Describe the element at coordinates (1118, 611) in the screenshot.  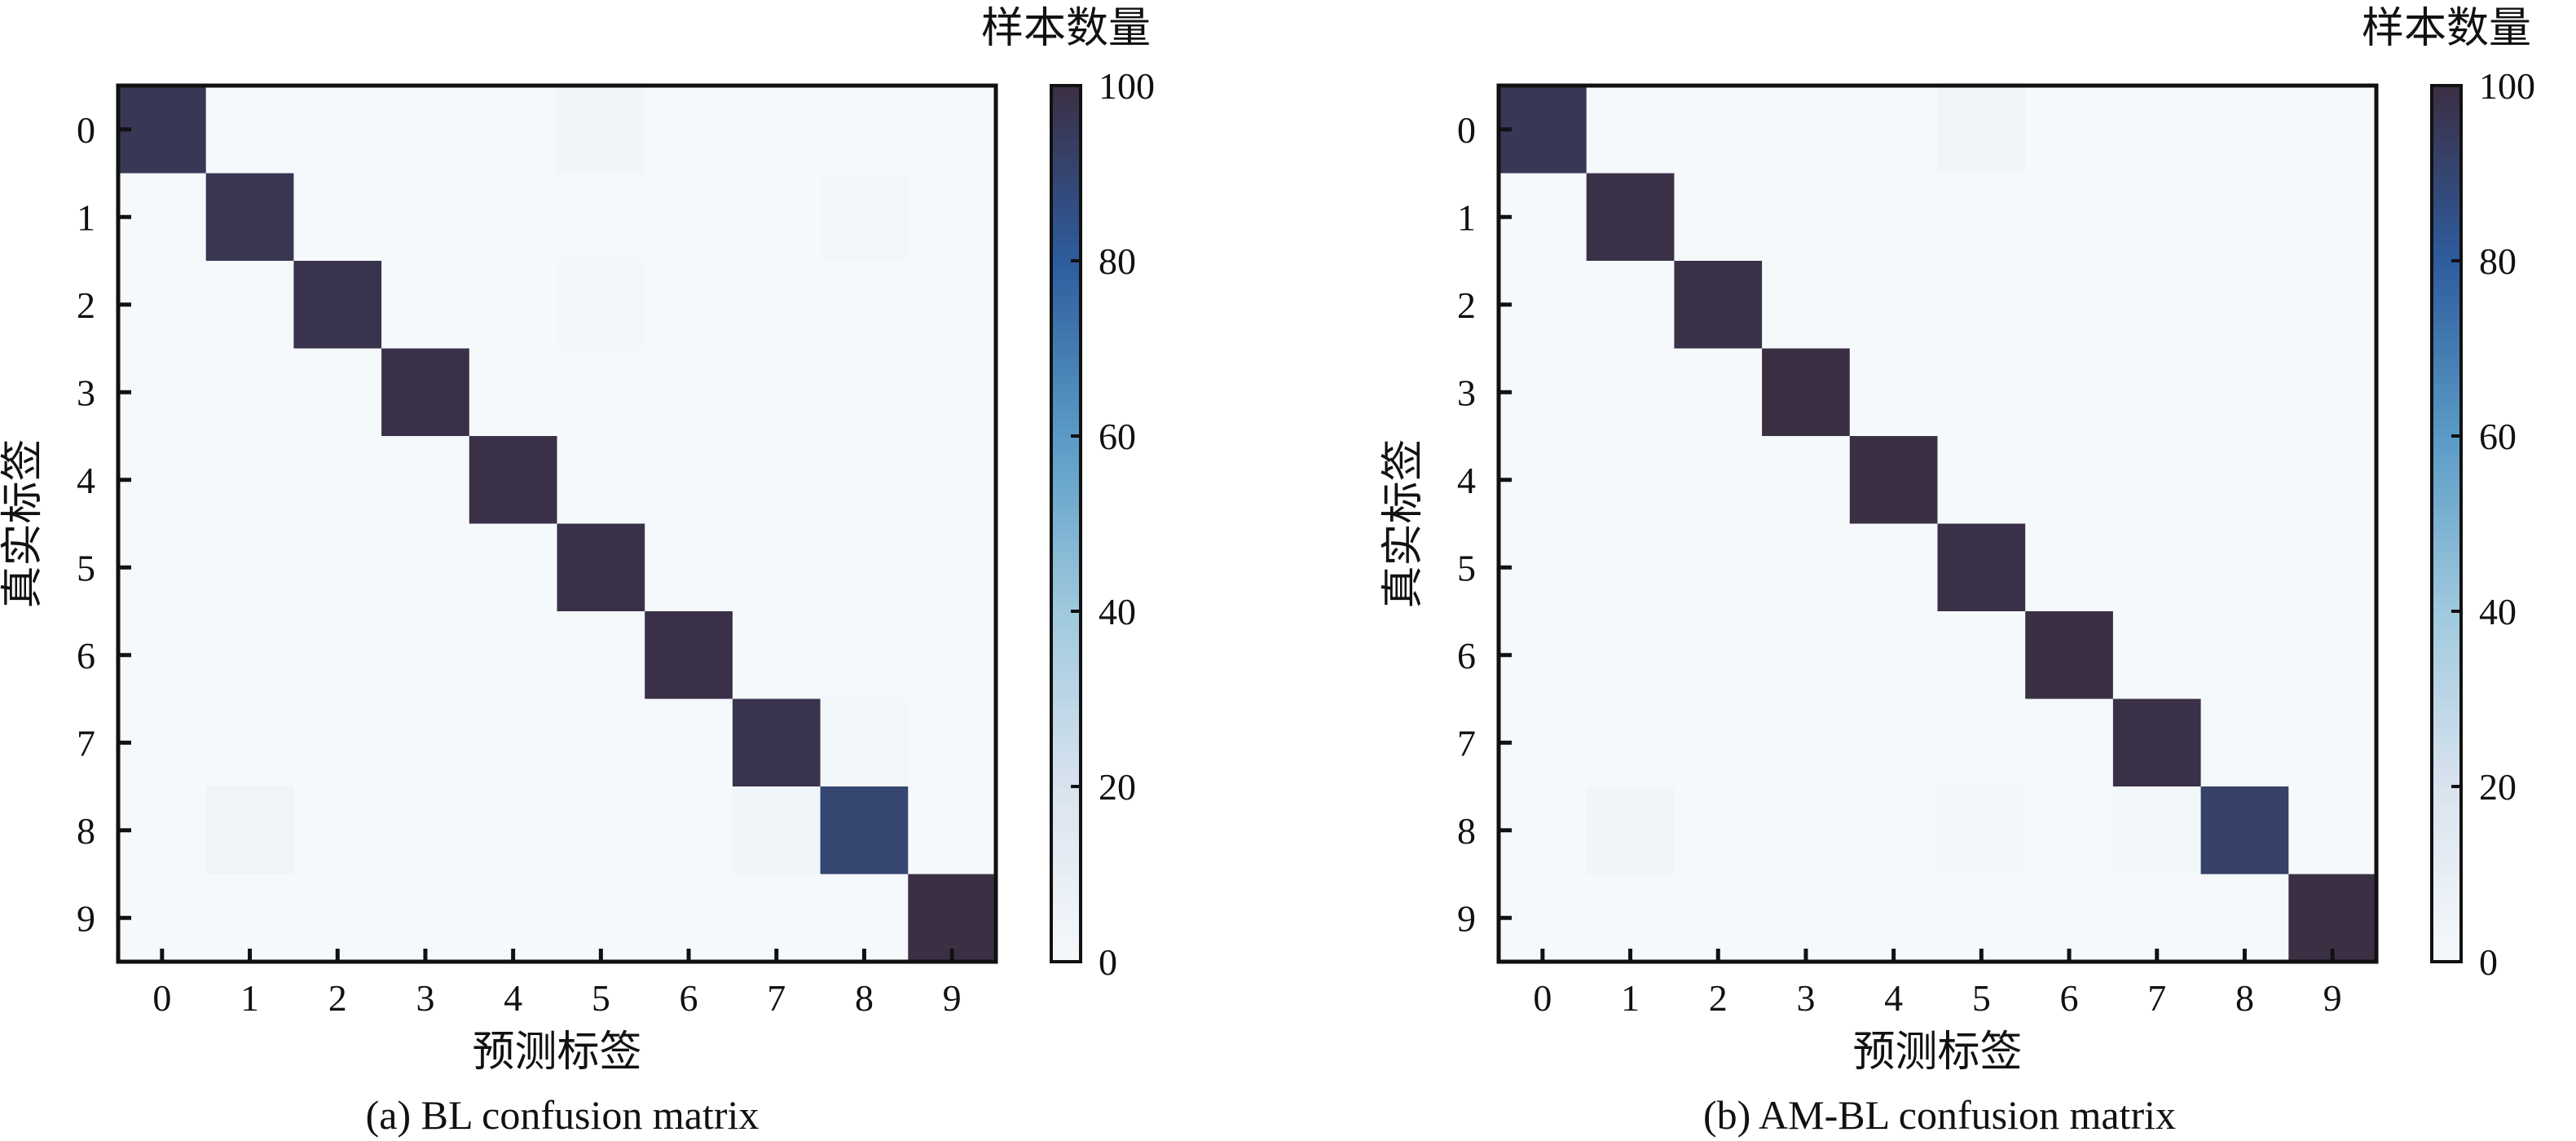
I see `colorbar-tick-label: 40` at that location.